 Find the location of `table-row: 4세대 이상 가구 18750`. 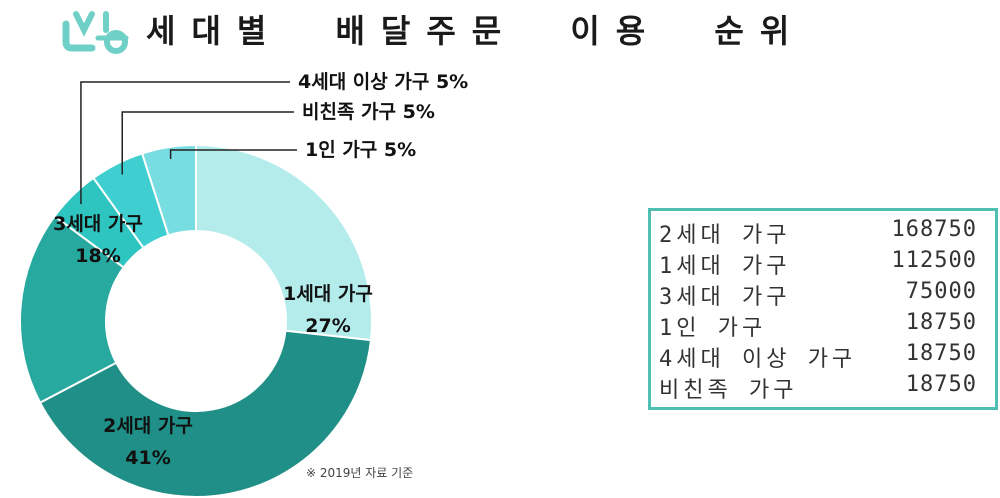

table-row: 4세대 이상 가구 18750 is located at coordinates (818, 356).